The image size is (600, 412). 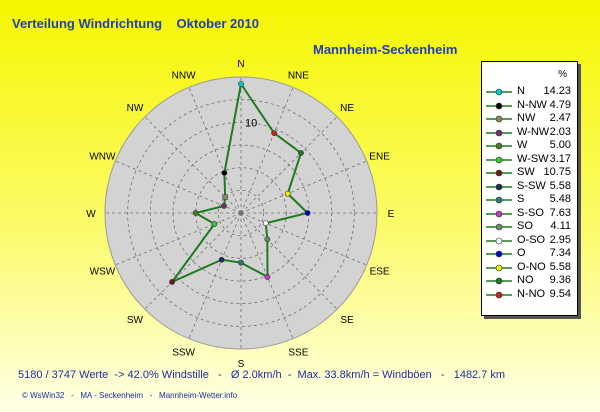 I want to click on legend-value: 10.75, so click(x=557, y=172).